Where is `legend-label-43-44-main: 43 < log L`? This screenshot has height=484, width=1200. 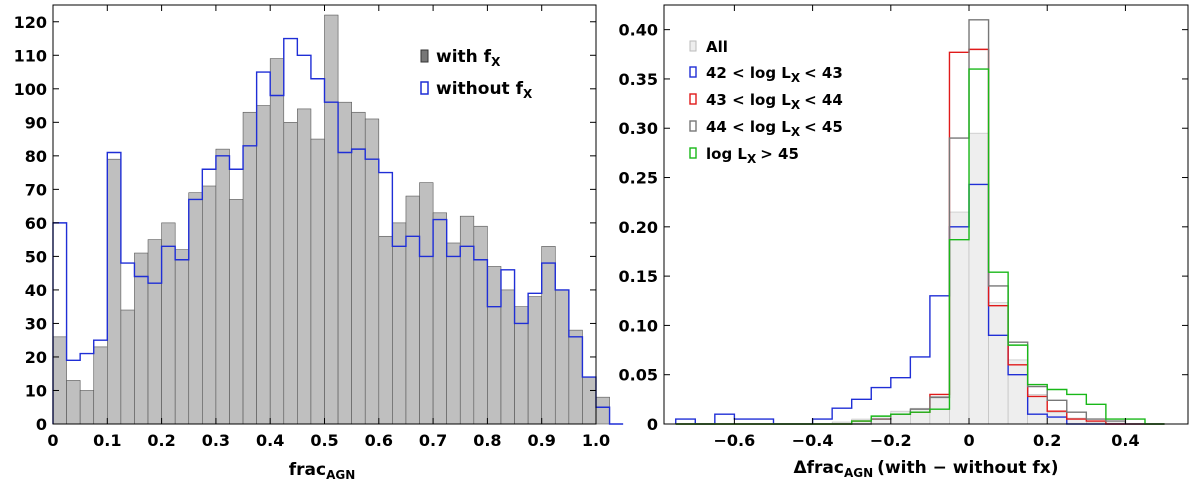 legend-label-43-44-main: 43 < log L is located at coordinates (748, 100).